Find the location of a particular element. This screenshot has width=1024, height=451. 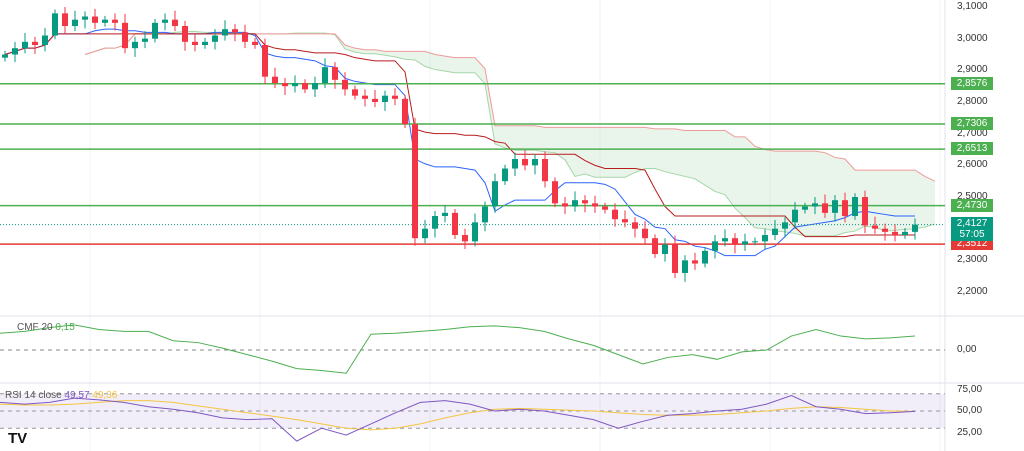

price-tick: 2,5000 is located at coordinates (972, 197).